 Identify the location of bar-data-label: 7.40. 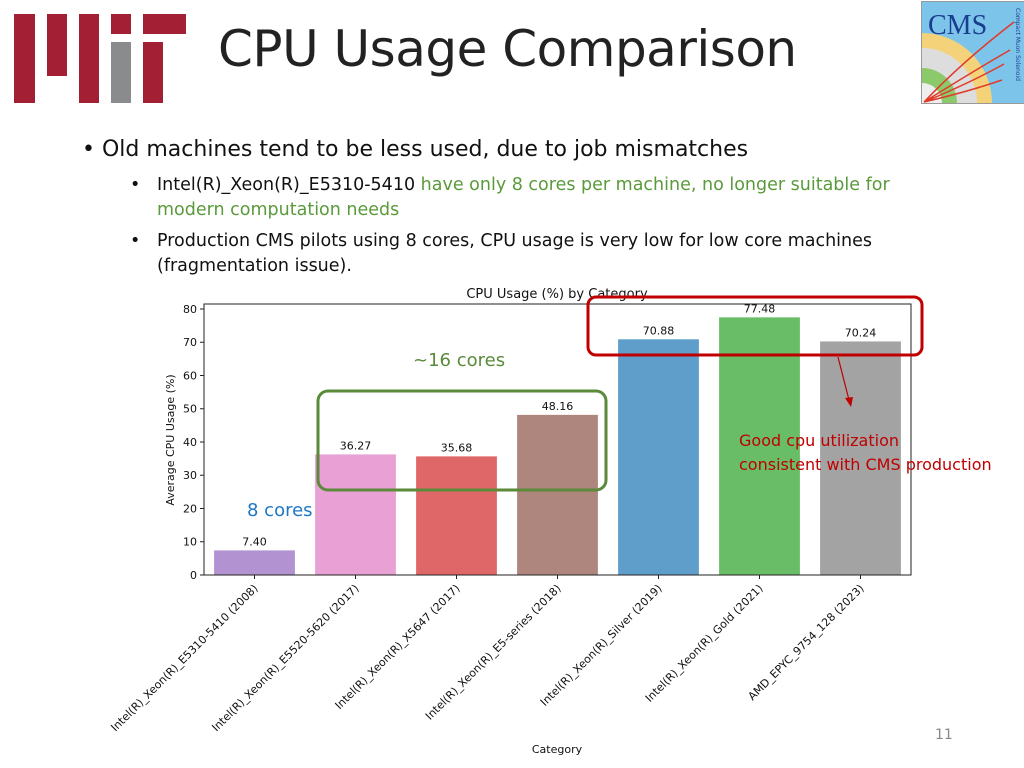
(254, 541).